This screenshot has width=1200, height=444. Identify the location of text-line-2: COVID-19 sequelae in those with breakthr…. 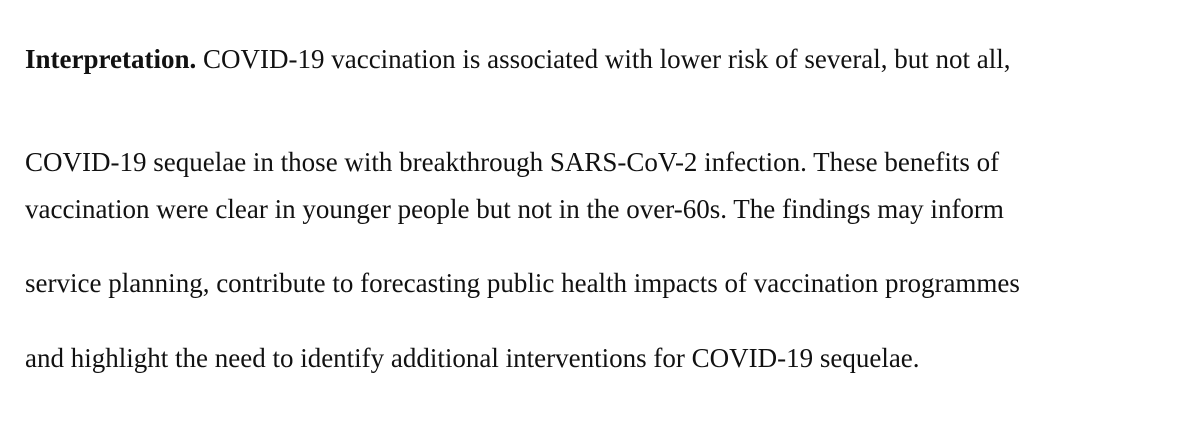
(512, 162).